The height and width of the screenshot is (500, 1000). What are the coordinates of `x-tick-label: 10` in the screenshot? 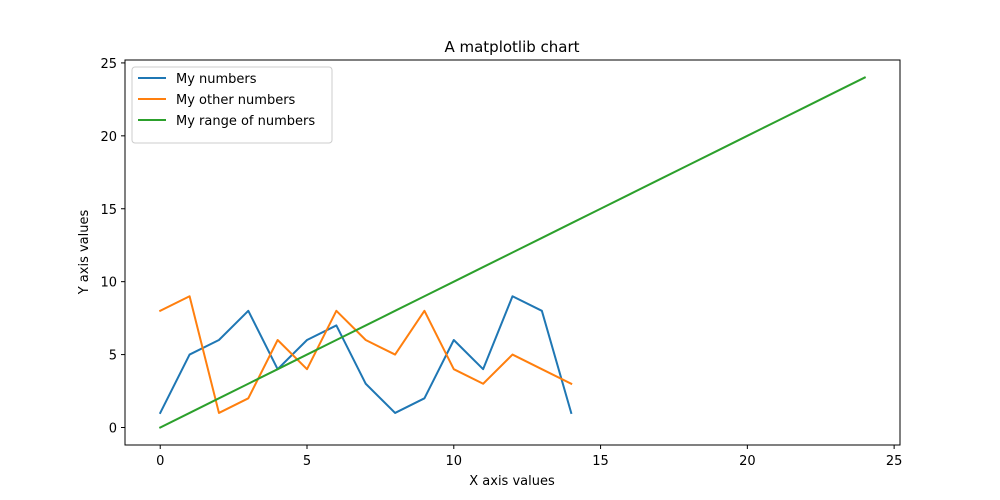 It's located at (454, 461).